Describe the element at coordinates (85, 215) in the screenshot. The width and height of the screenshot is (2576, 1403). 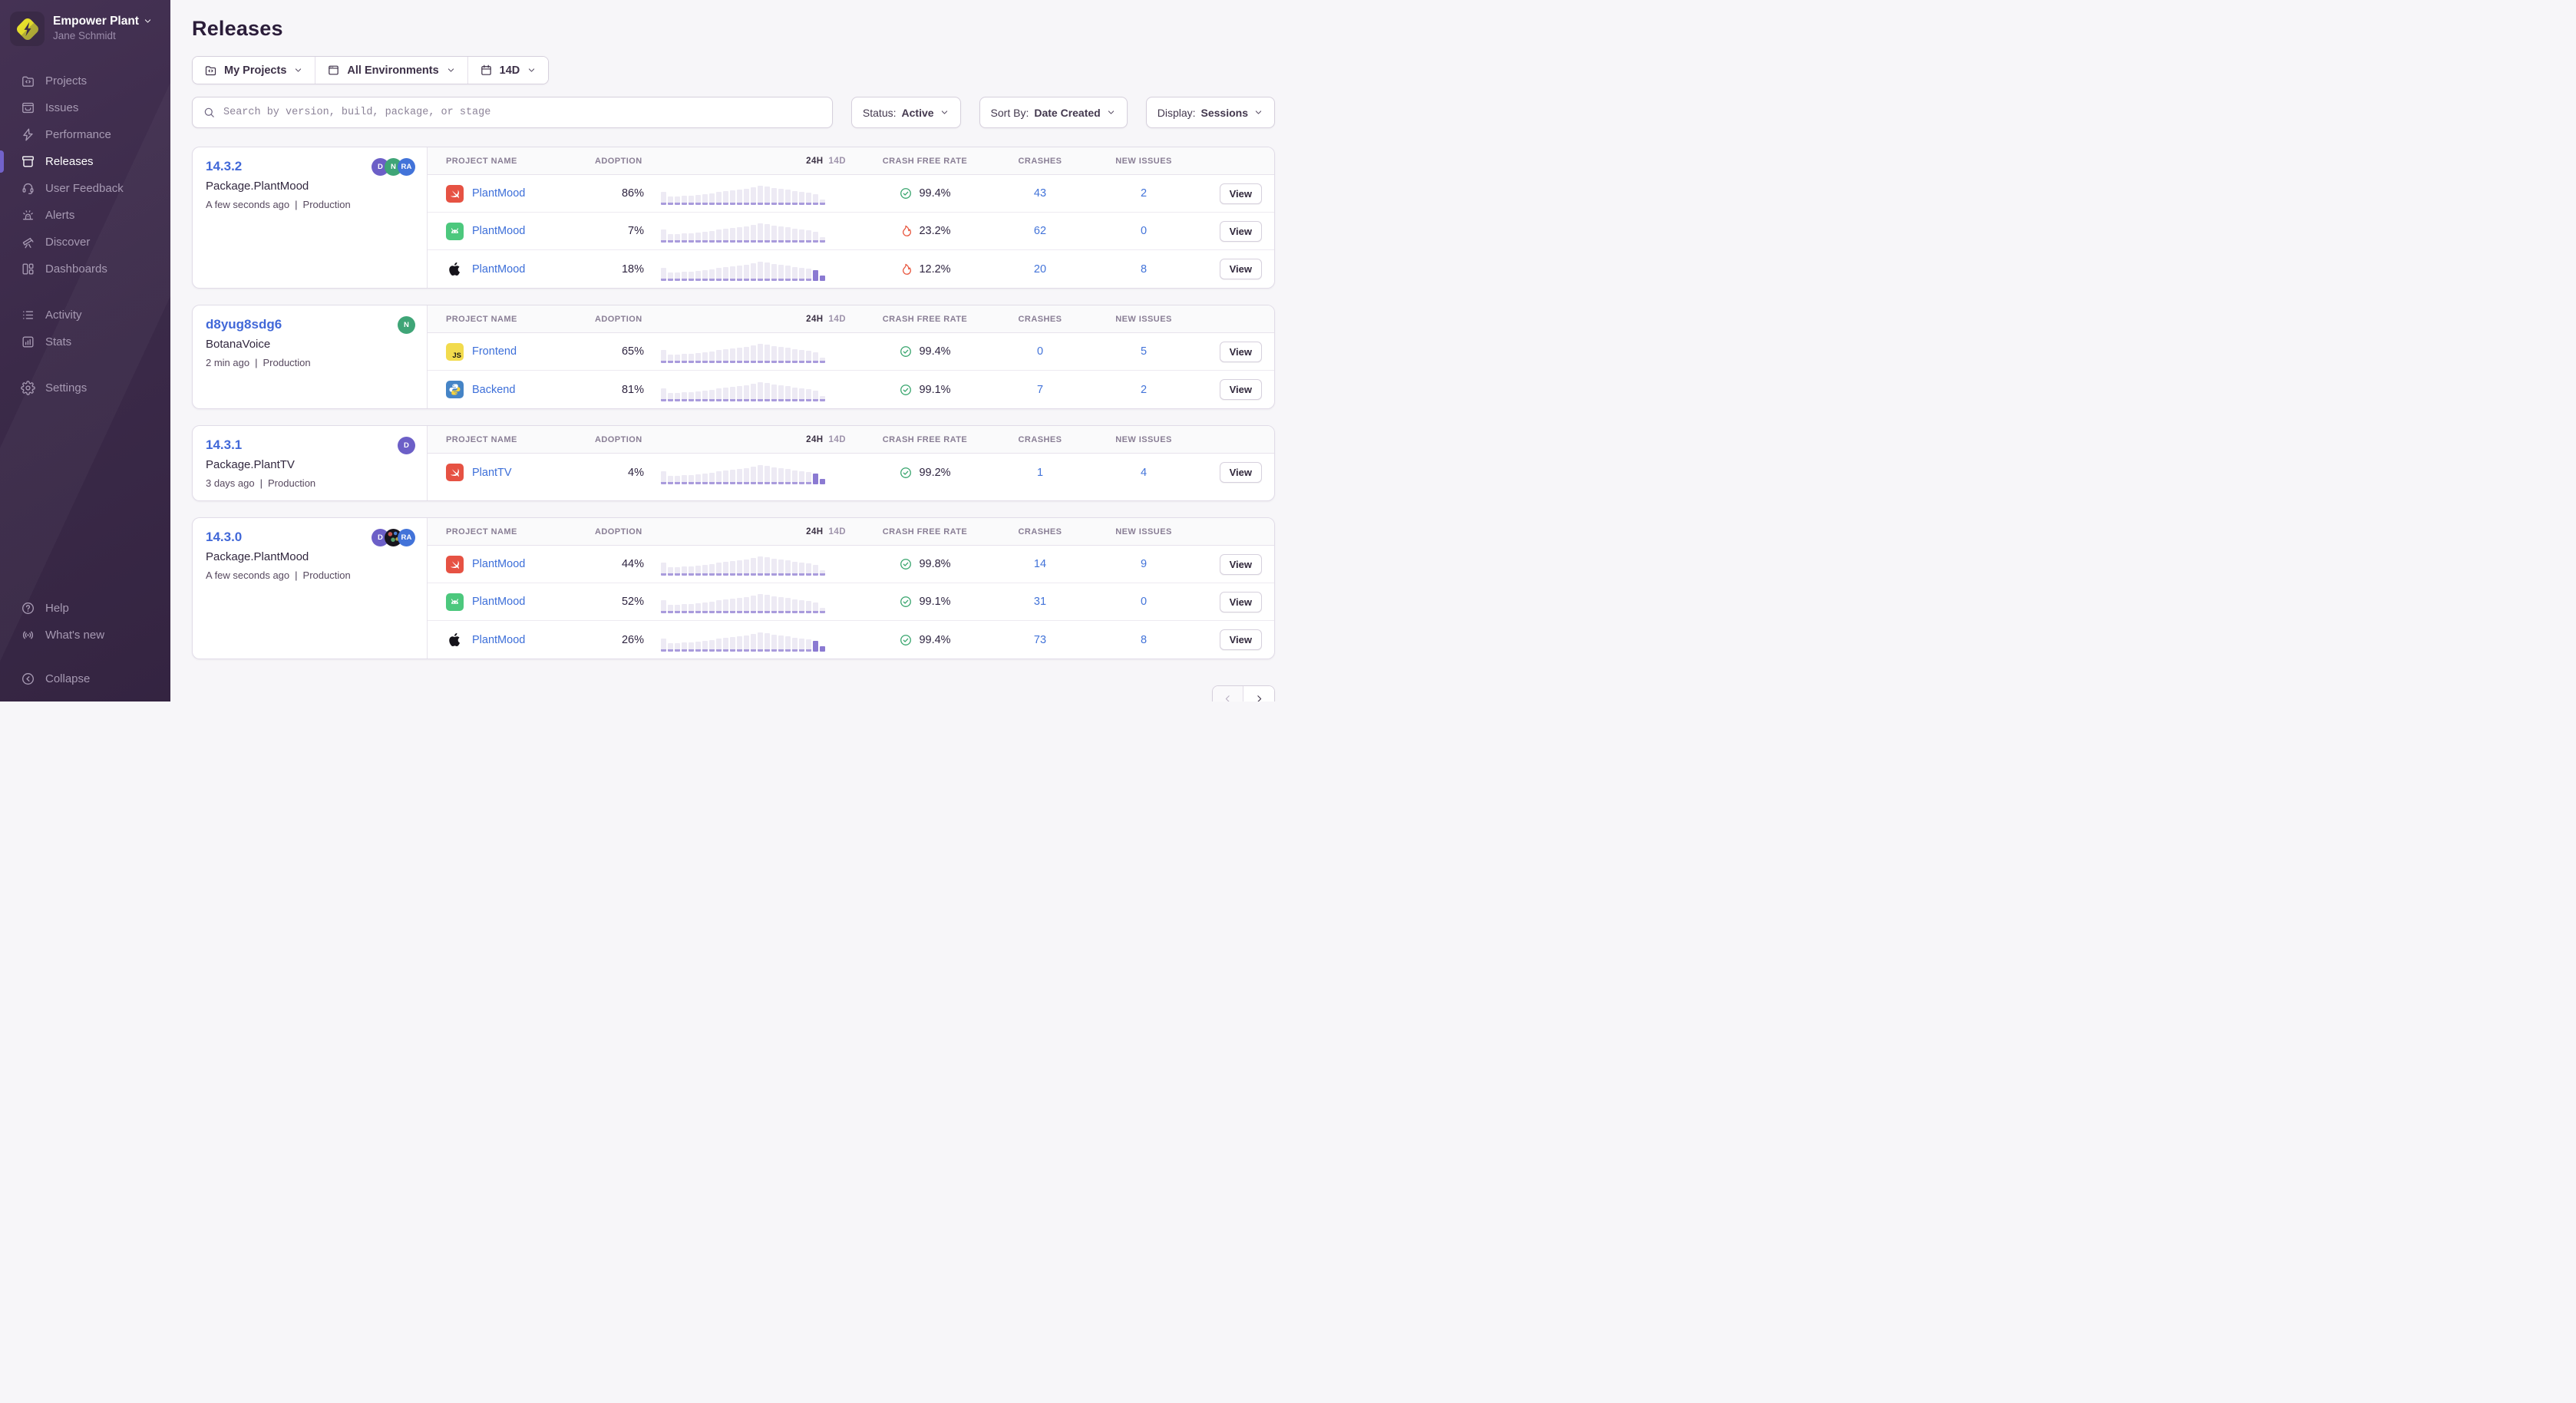
I see `sidebar-item-alerts: Alerts` at that location.